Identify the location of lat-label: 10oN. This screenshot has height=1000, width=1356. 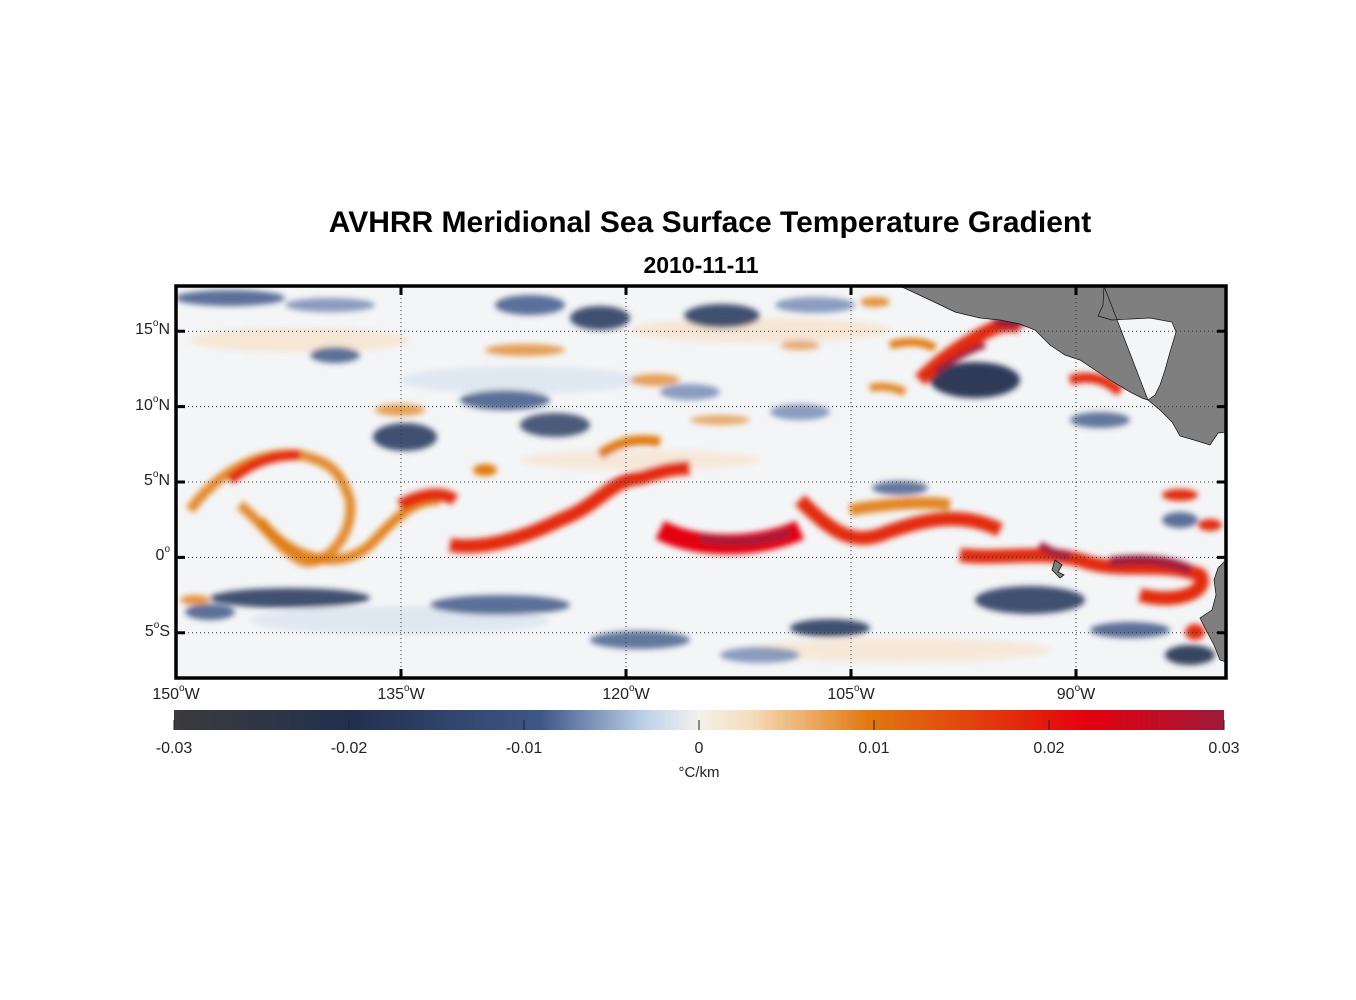
(152, 403).